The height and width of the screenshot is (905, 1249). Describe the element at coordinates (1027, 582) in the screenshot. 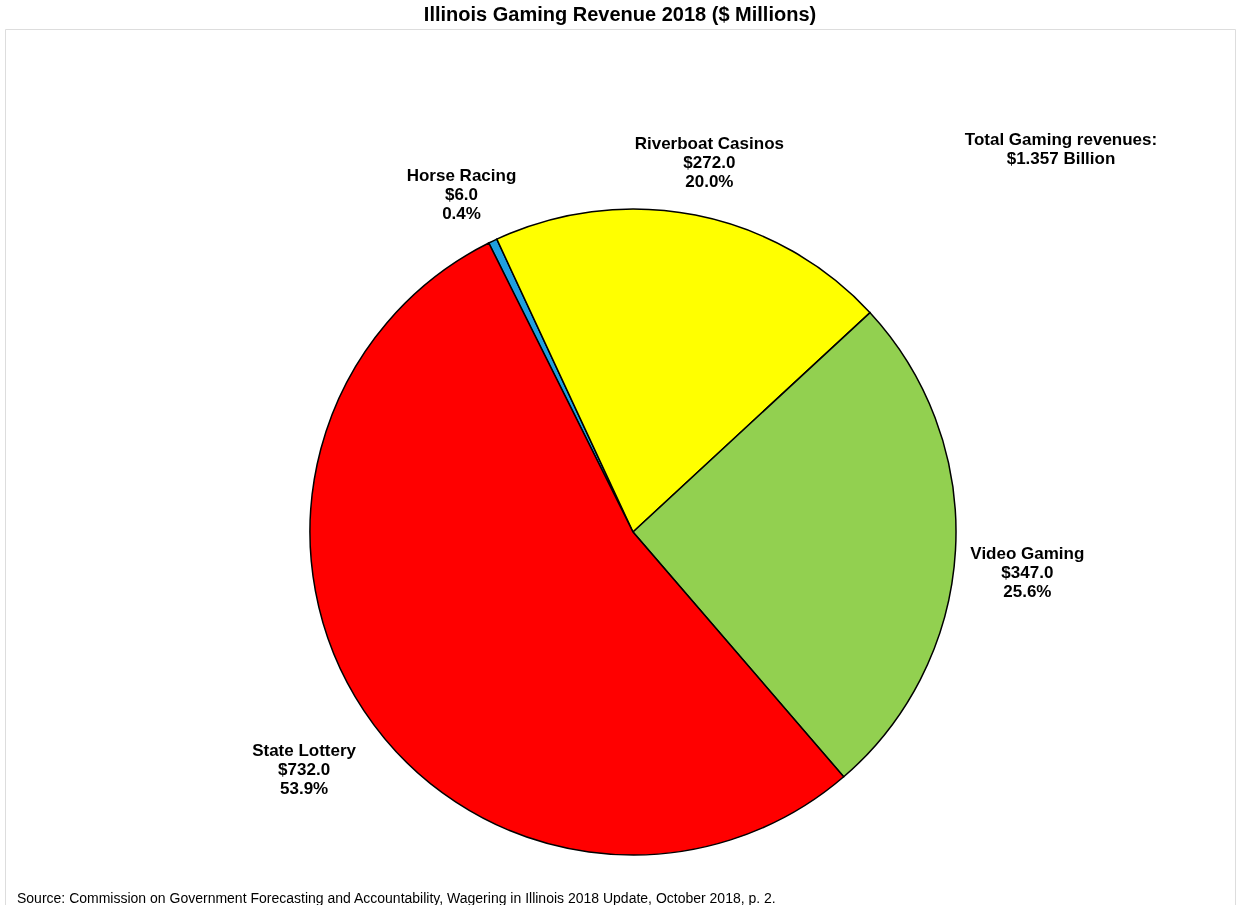

I see `data-label: $347.0 25.6%` at that location.